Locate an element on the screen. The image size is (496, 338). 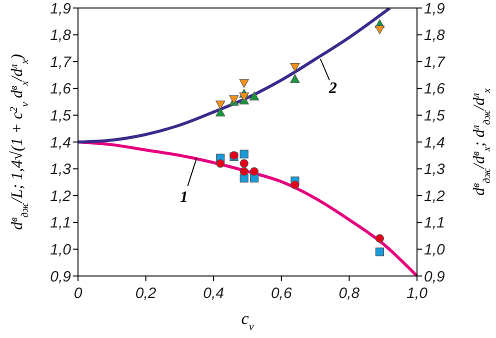
y2-tick-label: 1,9 is located at coordinates (435, 9).